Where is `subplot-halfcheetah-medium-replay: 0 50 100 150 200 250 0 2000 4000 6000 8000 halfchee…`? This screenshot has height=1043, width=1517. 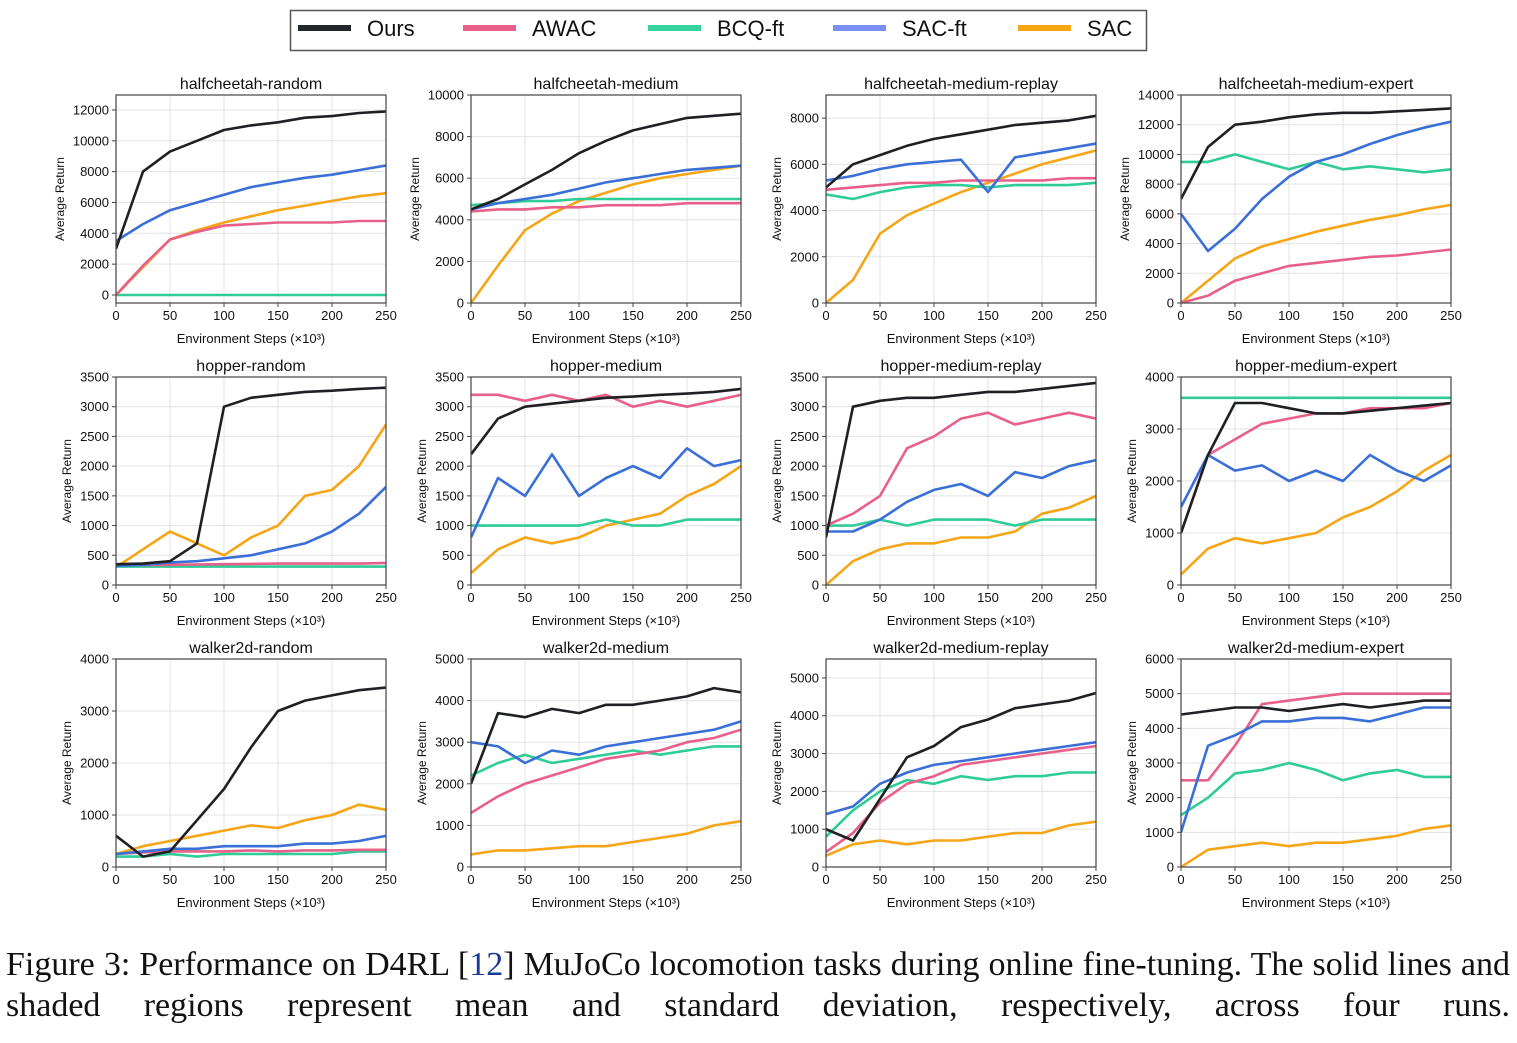
subplot-halfcheetah-medium-replay: 0 50 100 150 200 250 0 2000 4000 6000 8000 halfchee… is located at coordinates (938, 211).